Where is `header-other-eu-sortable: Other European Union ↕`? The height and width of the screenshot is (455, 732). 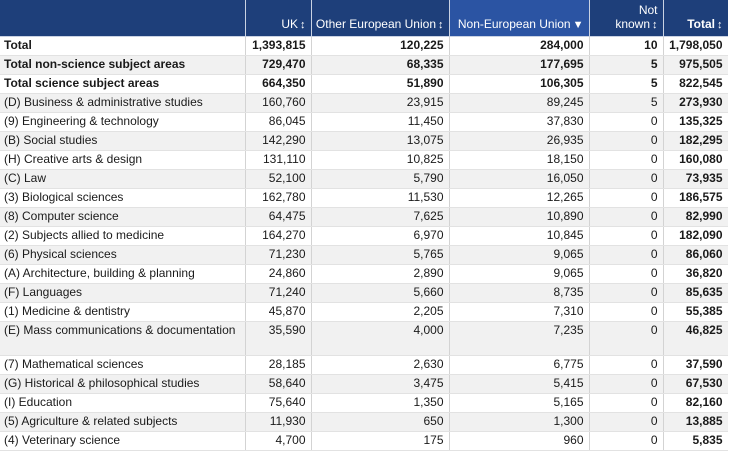 header-other-eu-sortable: Other European Union ↕ is located at coordinates (380, 18).